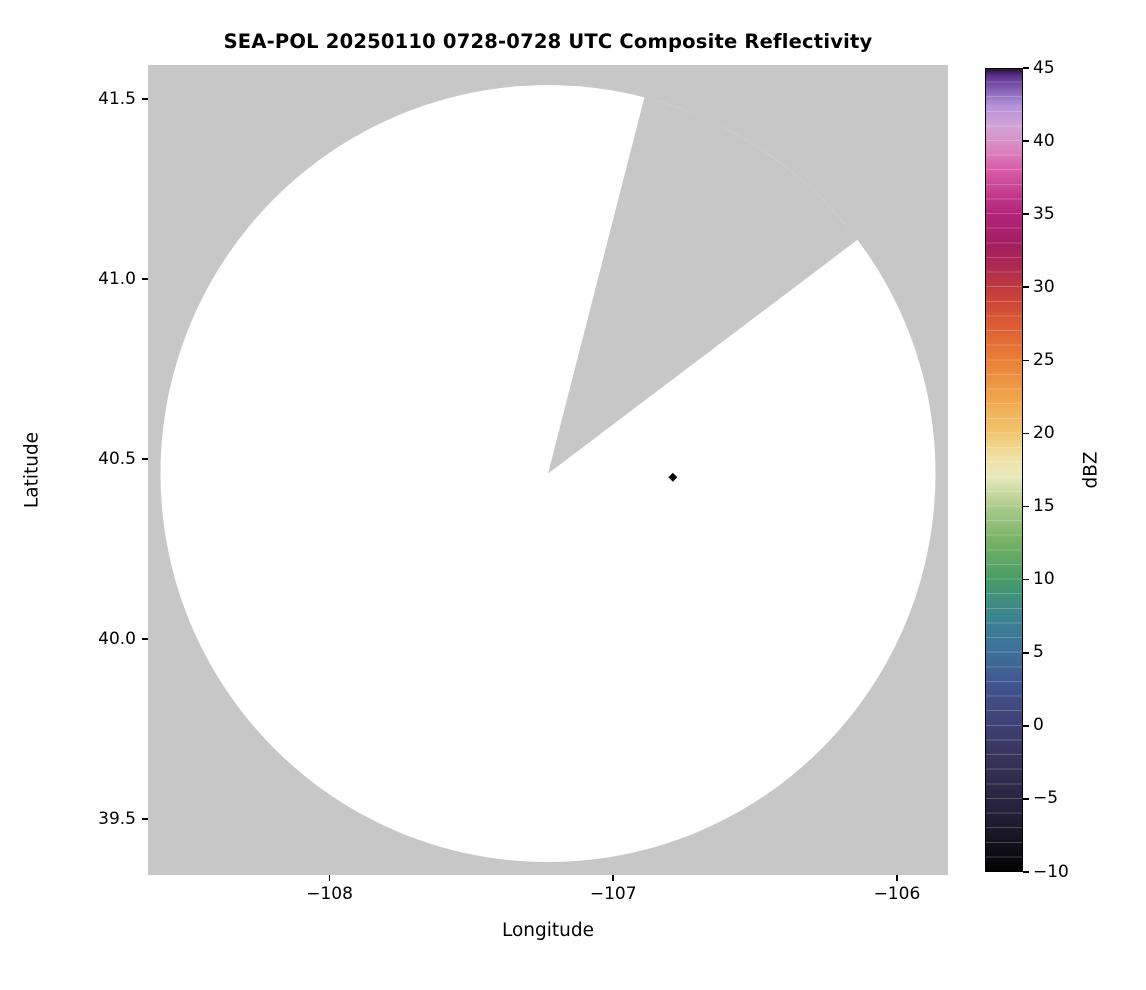 This screenshot has width=1146, height=990. What do you see at coordinates (1038, 652) in the screenshot?
I see `colorbar-tick-label: 5` at bounding box center [1038, 652].